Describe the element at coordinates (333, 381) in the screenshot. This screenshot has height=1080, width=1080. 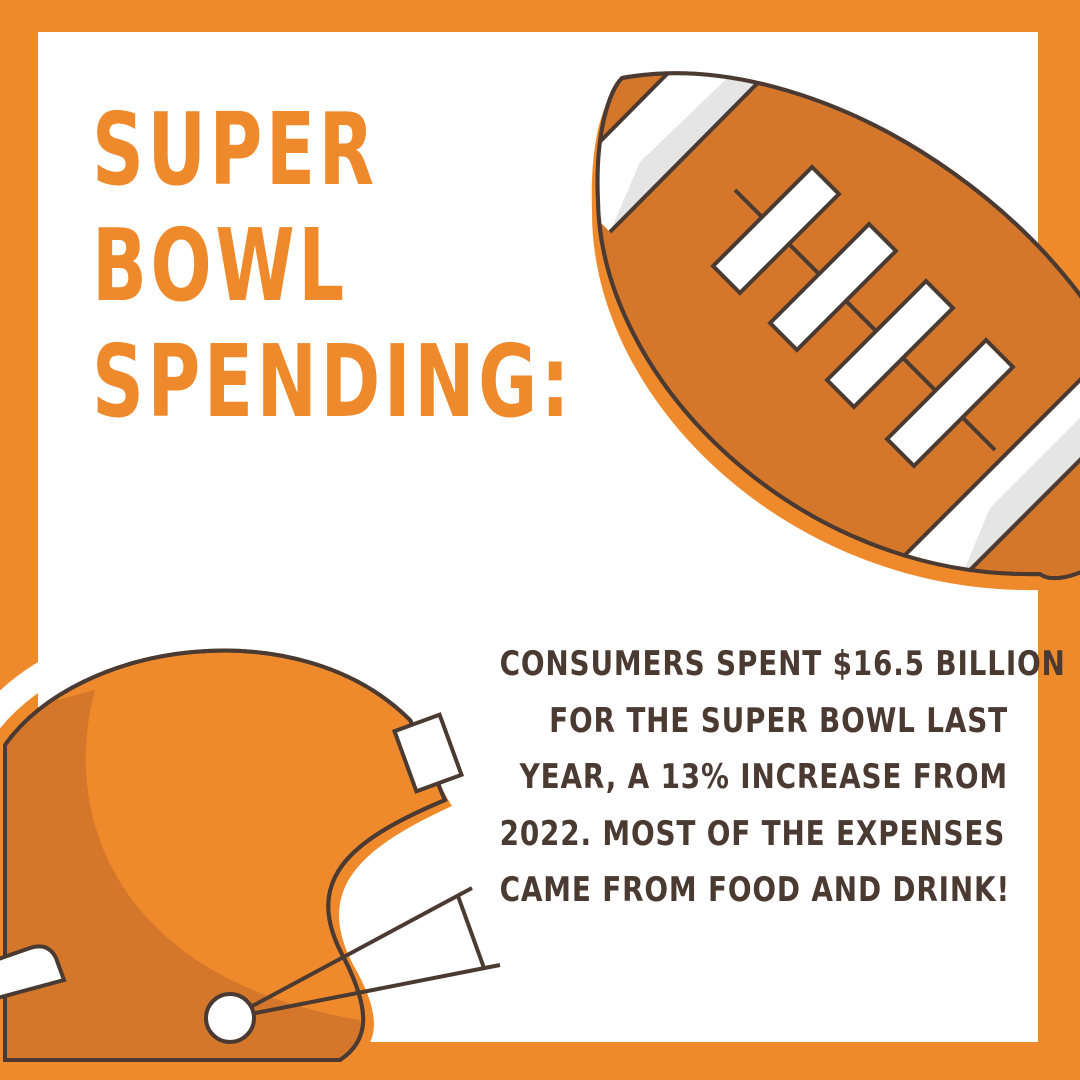
I see `title-line-3: SPENDING:` at that location.